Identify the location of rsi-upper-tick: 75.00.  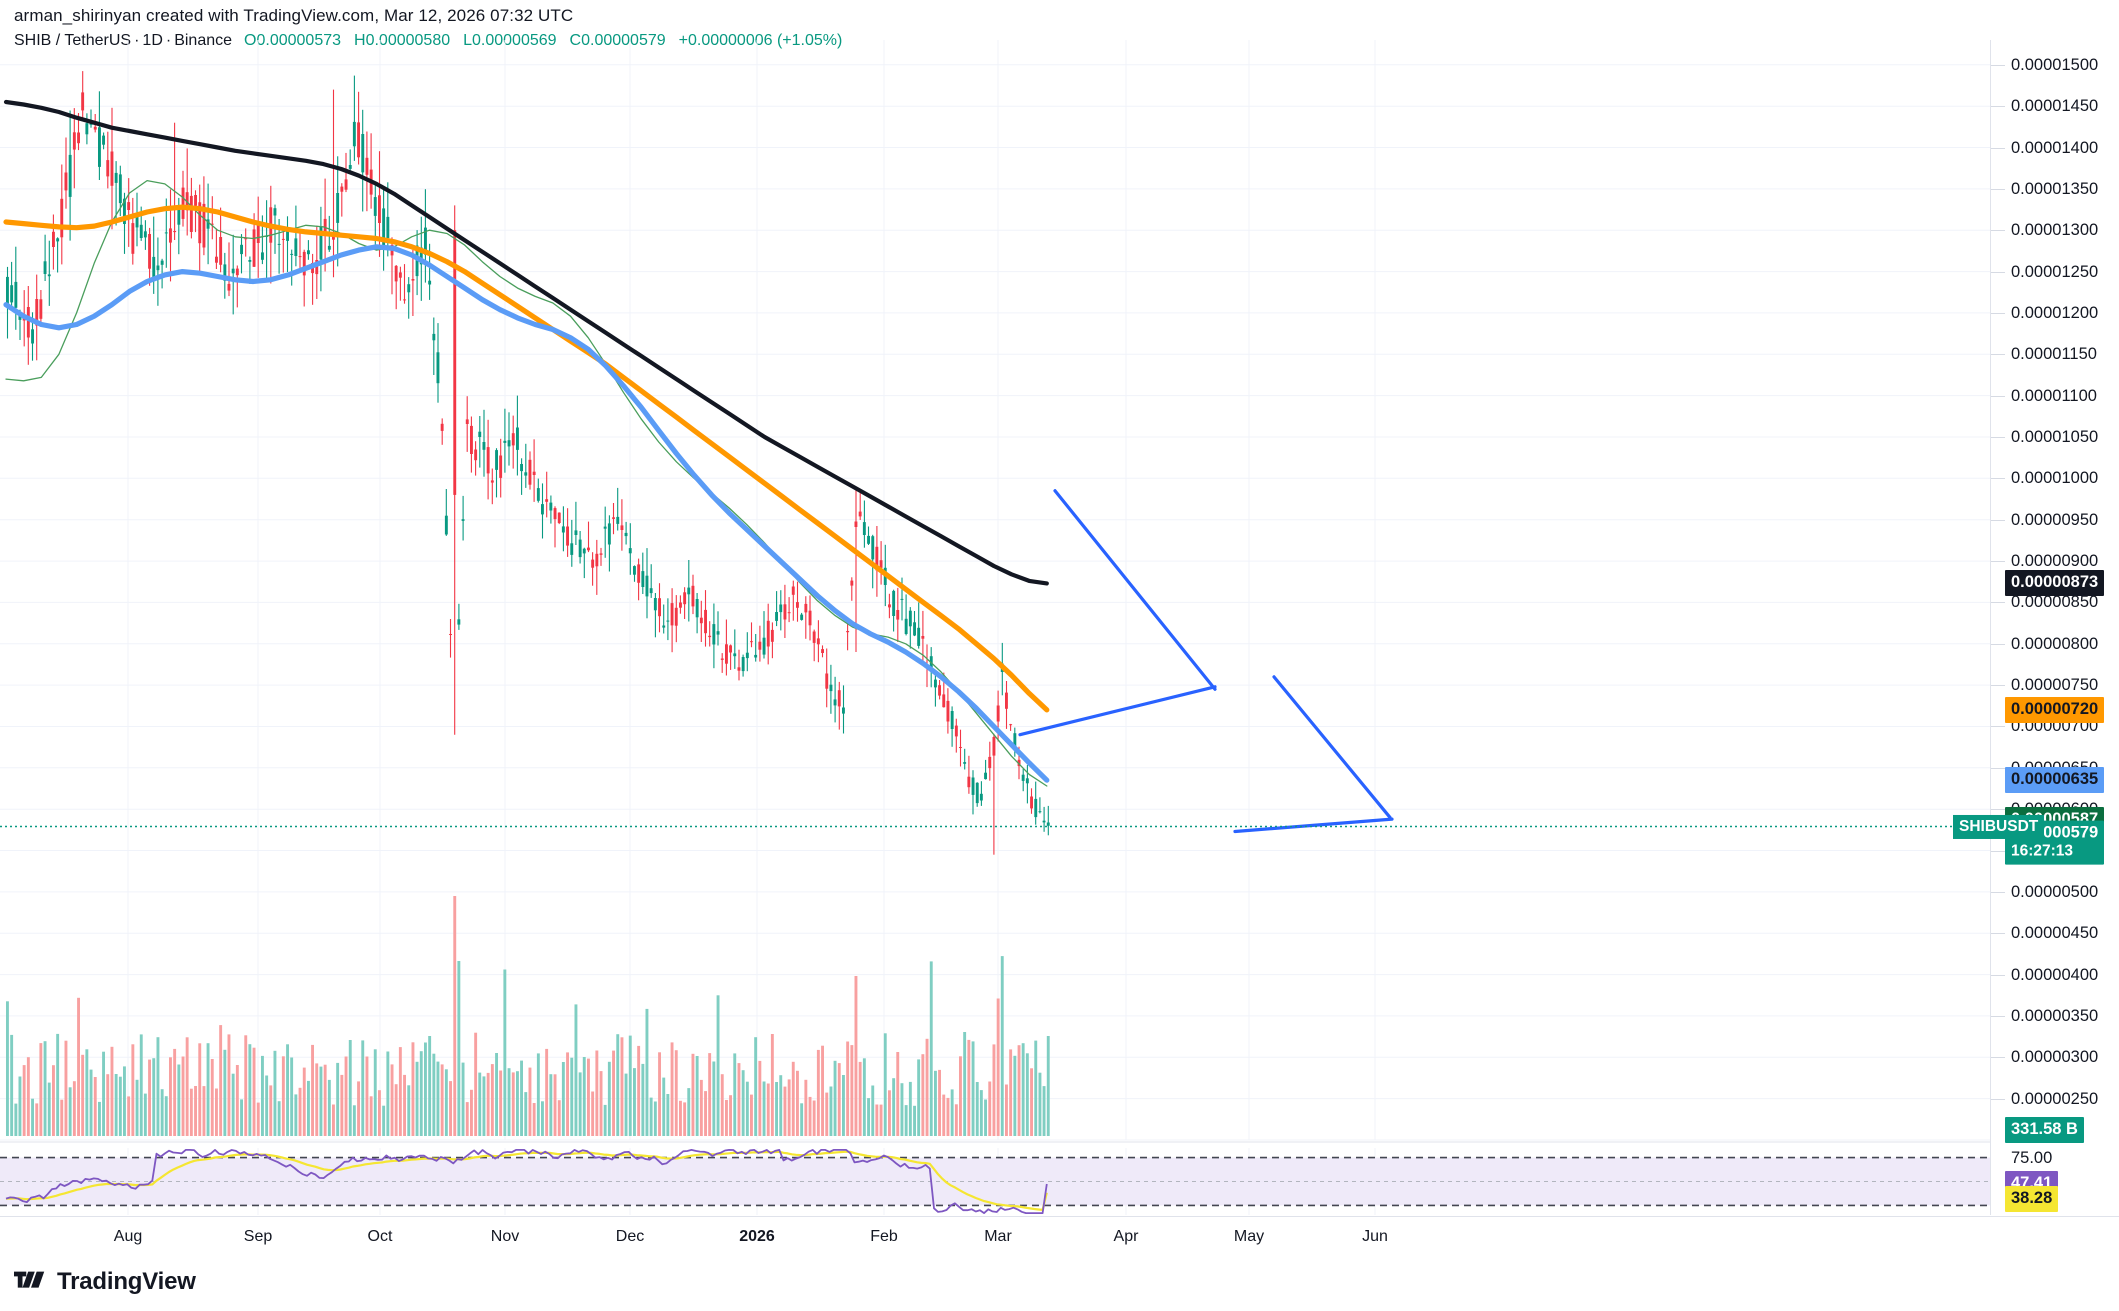
(2032, 1157).